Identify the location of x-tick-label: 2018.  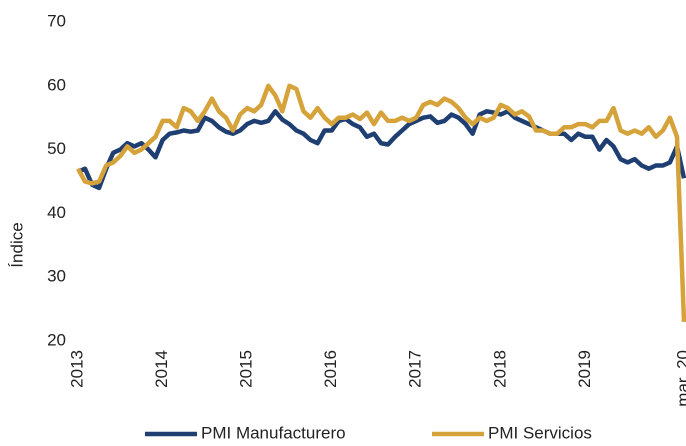
(499, 369).